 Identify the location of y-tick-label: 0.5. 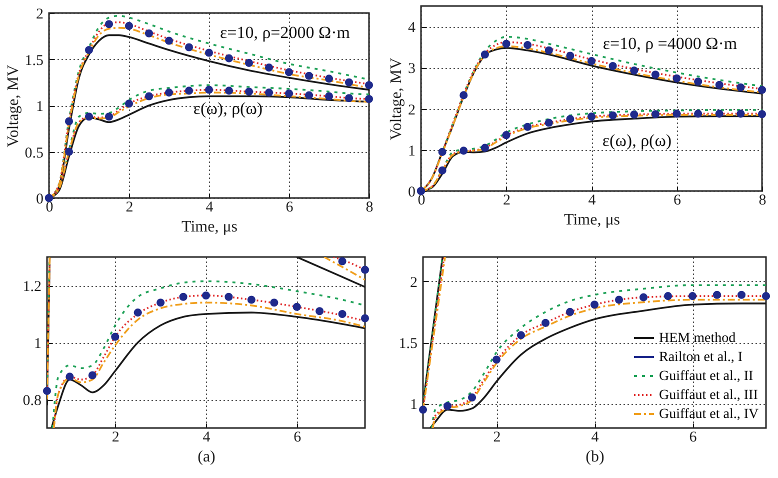
(34, 153).